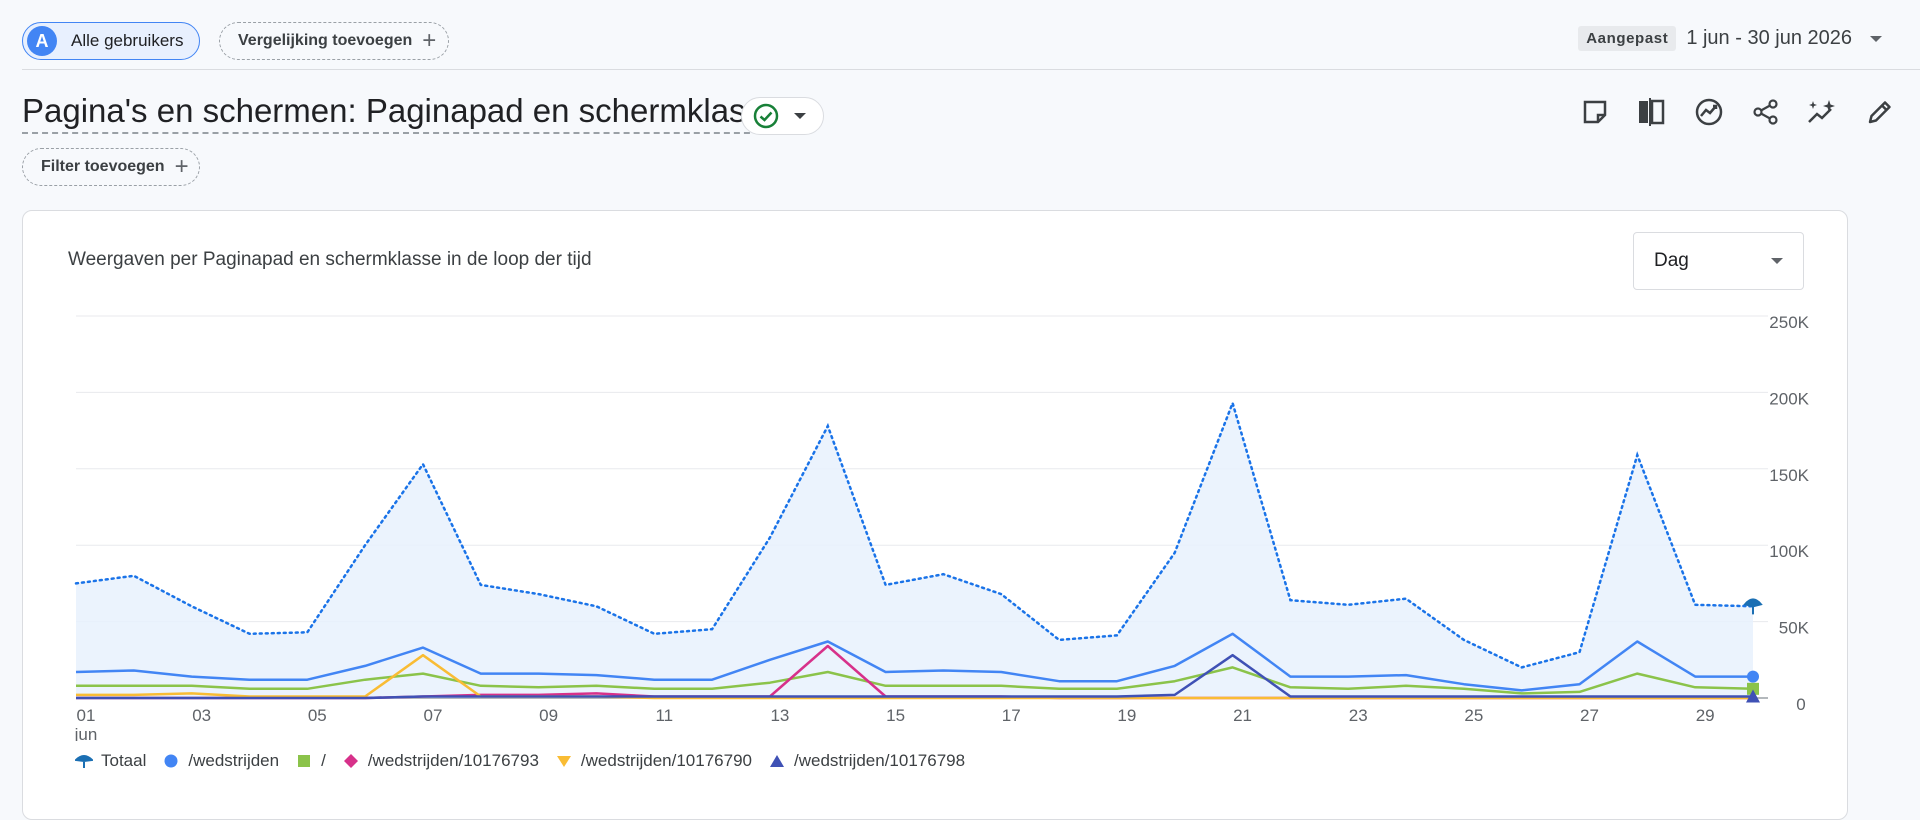 Image resolution: width=1920 pixels, height=820 pixels. Describe the element at coordinates (1011, 715) in the screenshot. I see `x-tick-label: 17` at that location.